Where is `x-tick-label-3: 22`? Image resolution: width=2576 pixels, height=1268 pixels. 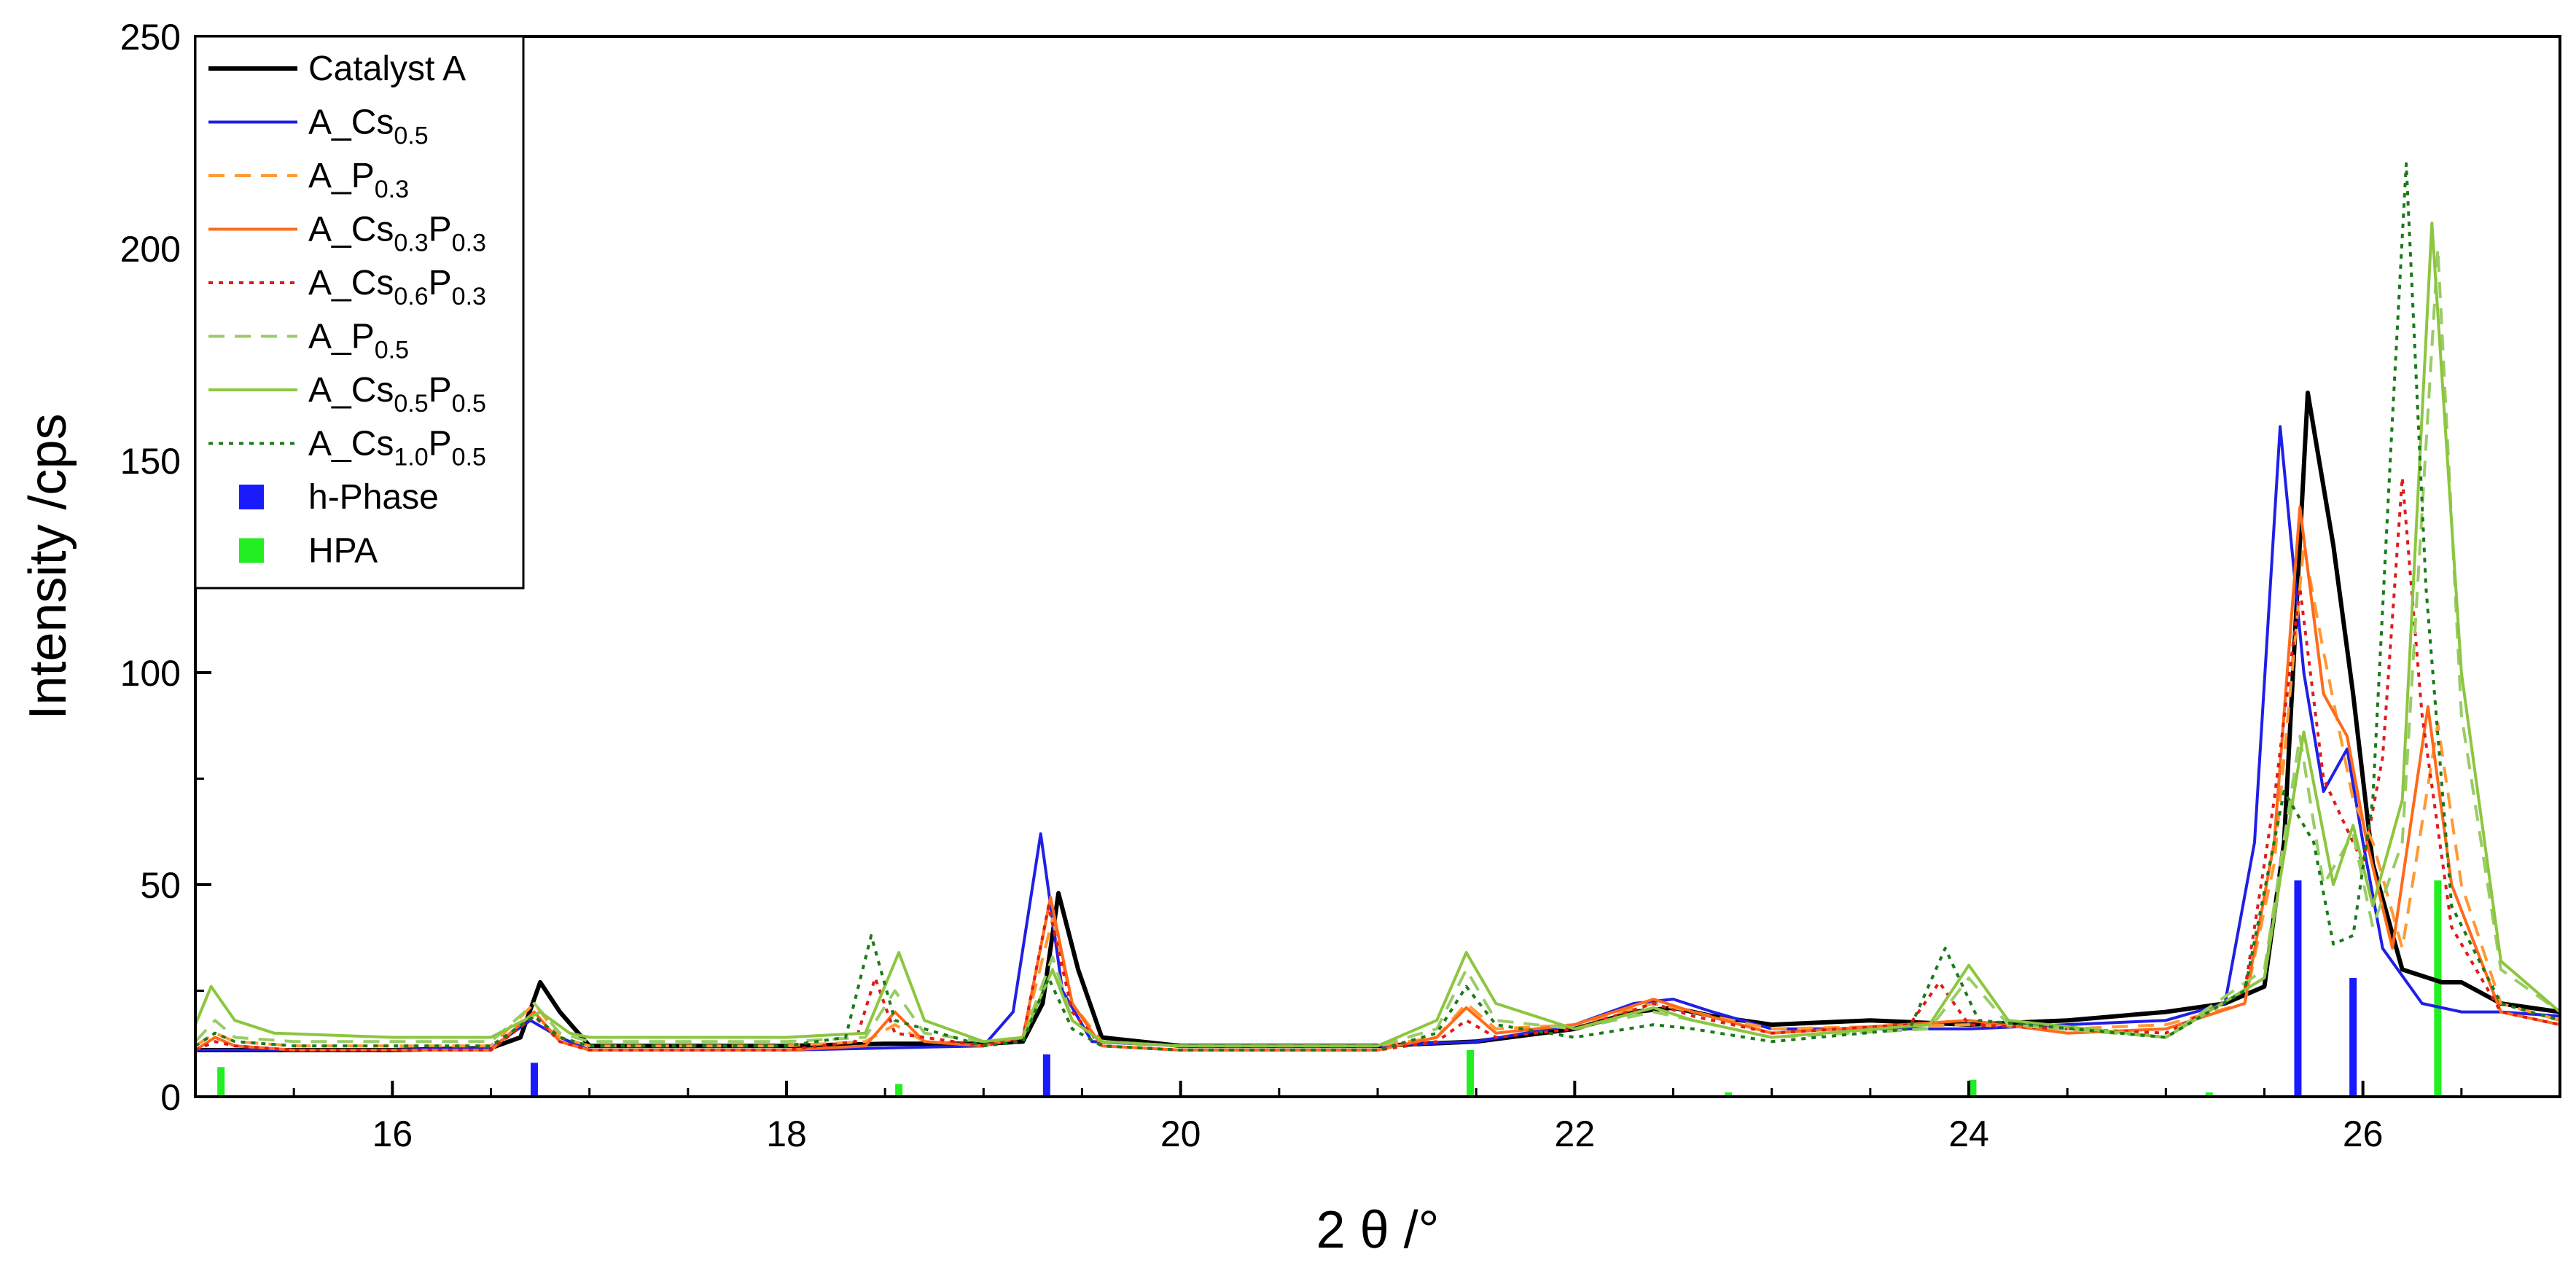 x-tick-label-3: 22 is located at coordinates (1576, 1134).